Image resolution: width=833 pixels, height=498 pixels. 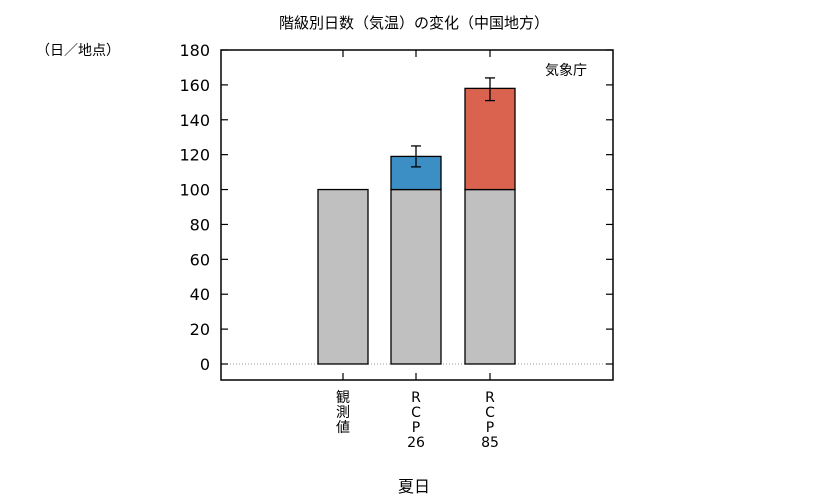 I want to click on x-tick-label: 値, so click(x=343, y=428).